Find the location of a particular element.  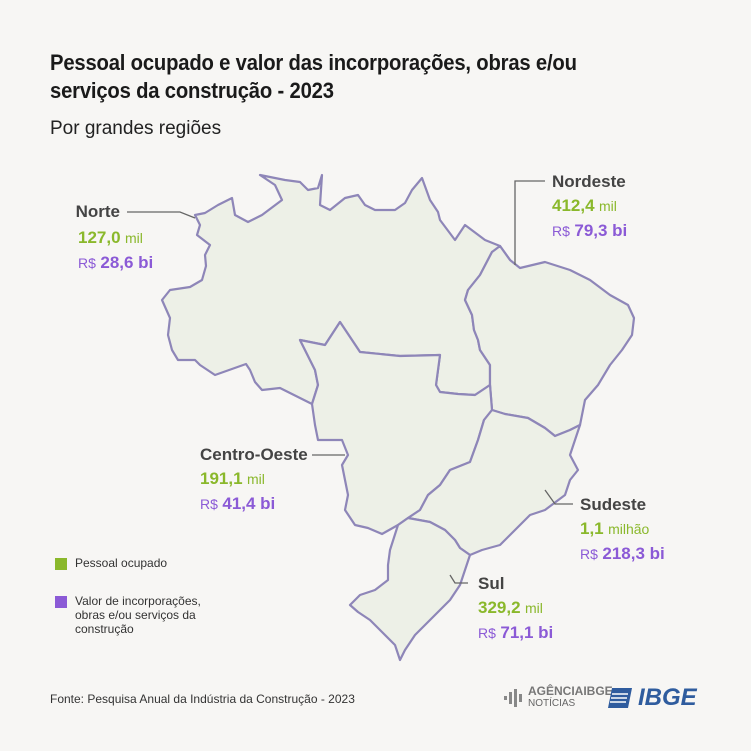

label-centro-oeste: Centro-Oeste 191,1 mil R$ 41,4 bi is located at coordinates (254, 480).